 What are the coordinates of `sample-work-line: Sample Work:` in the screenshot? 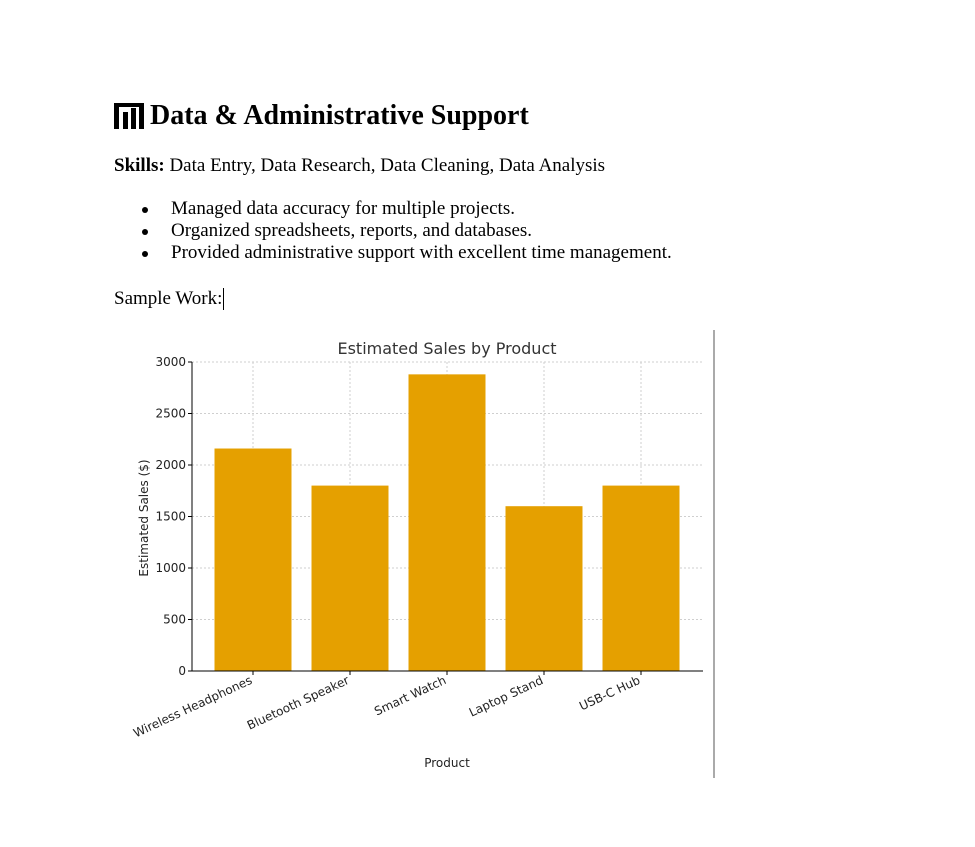 It's located at (169, 299).